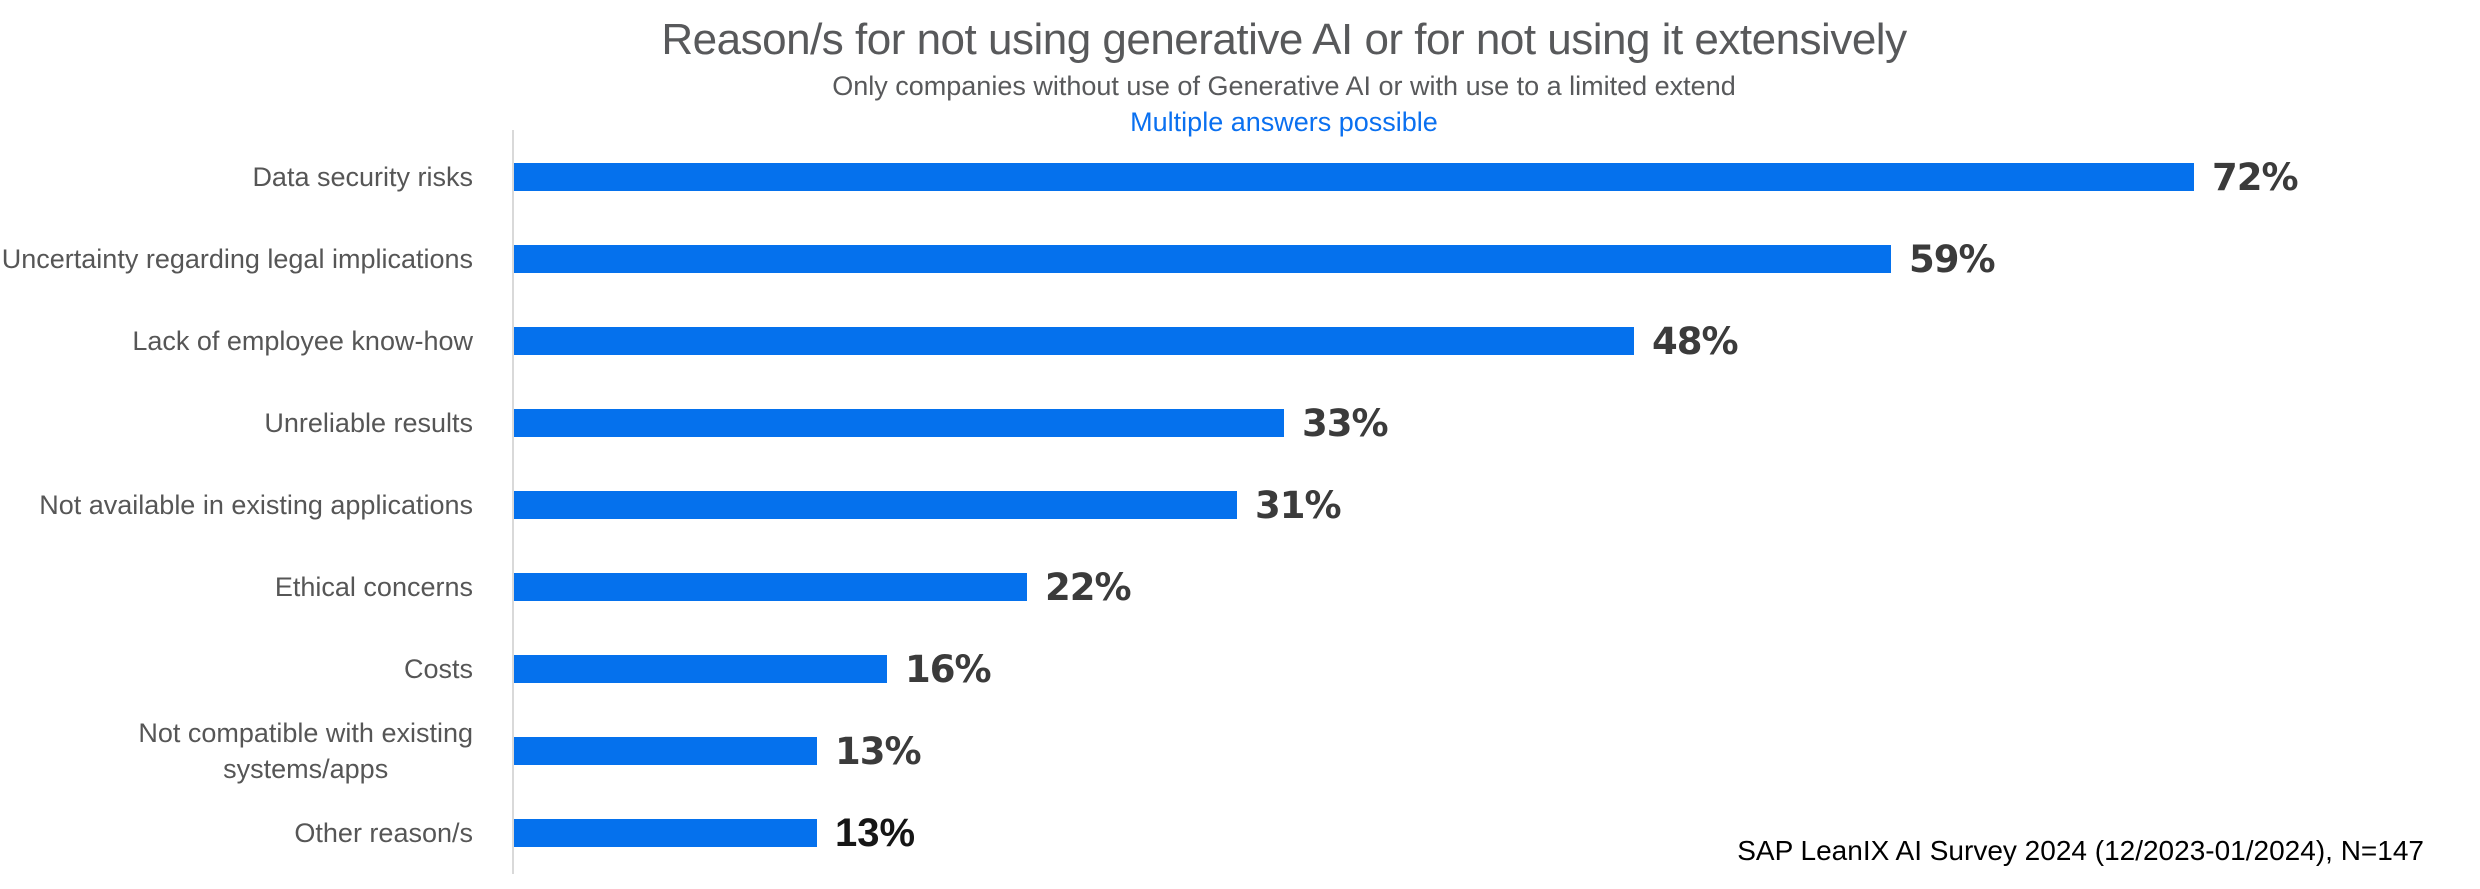 The height and width of the screenshot is (889, 2480). I want to click on value-label: 72%, so click(2255, 177).